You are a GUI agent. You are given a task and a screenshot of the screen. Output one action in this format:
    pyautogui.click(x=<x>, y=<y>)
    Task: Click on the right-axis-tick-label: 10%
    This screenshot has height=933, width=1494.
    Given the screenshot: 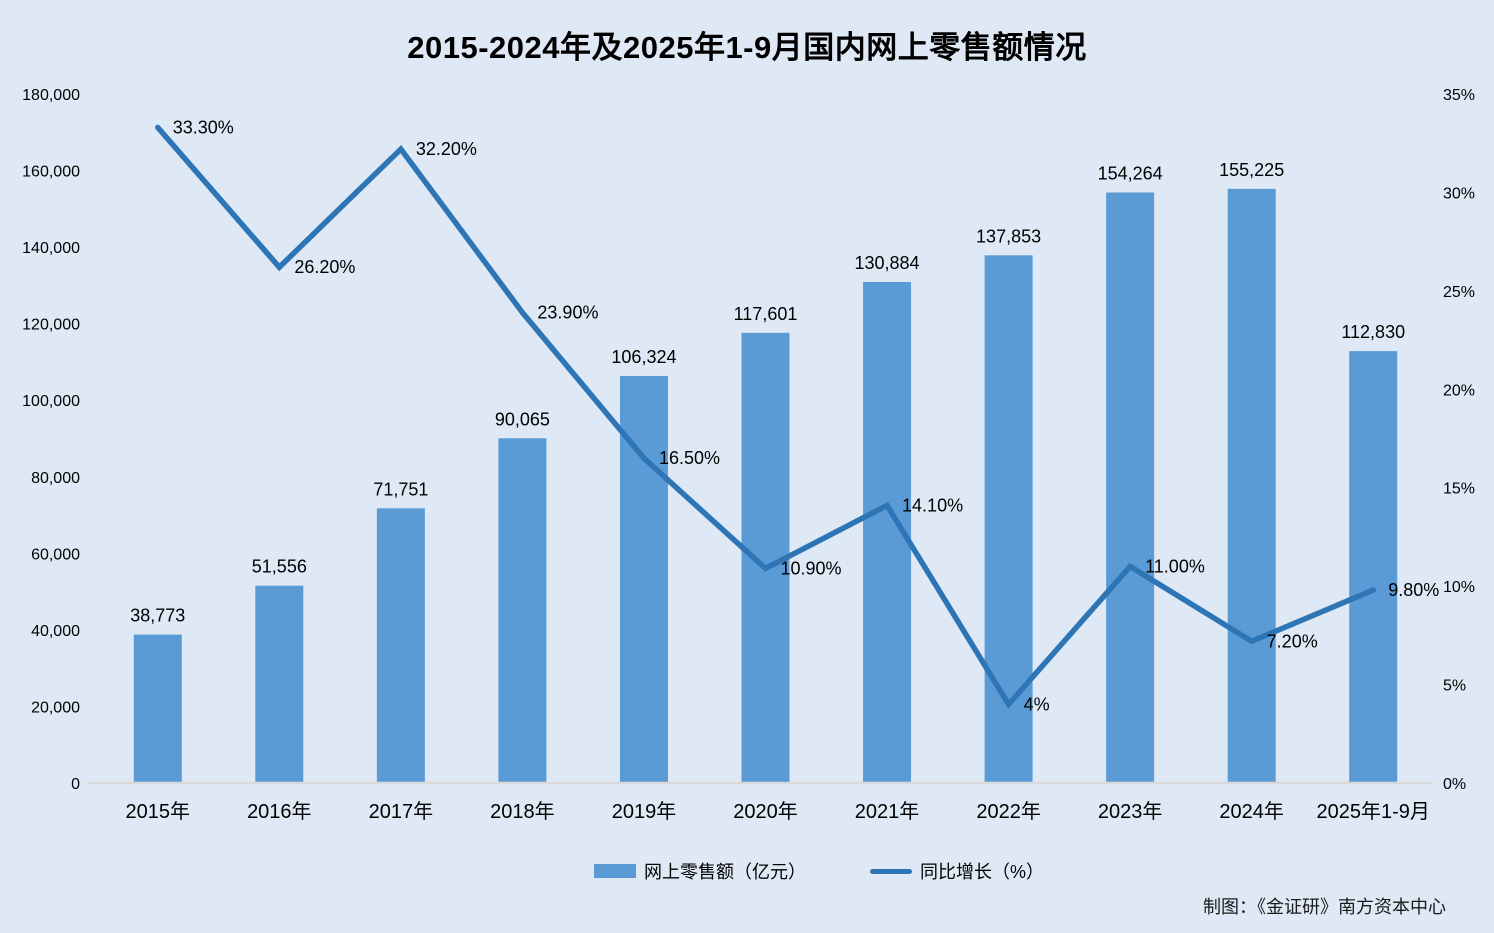 What is the action you would take?
    pyautogui.click(x=1459, y=587)
    